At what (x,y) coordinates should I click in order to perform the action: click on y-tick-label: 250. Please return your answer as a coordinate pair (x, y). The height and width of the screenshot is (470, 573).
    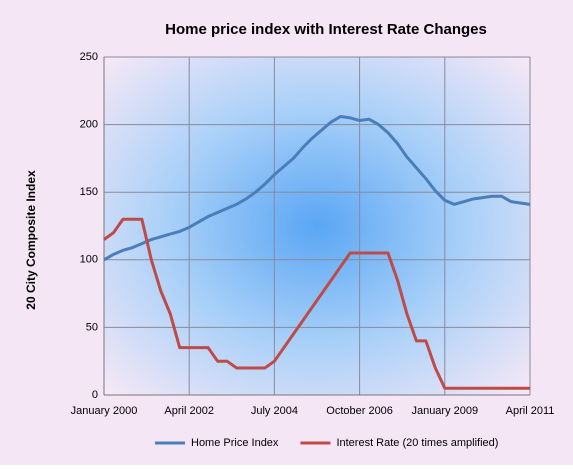
    Looking at the image, I should click on (89, 57).